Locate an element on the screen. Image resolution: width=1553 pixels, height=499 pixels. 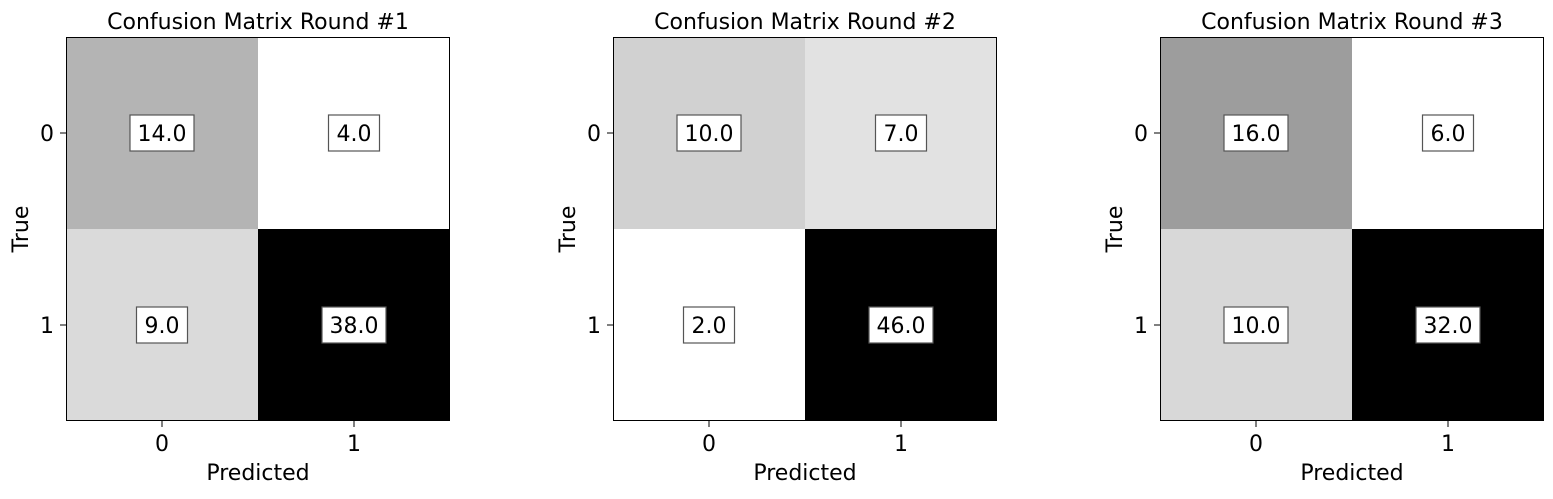
value-label-r1-c1: 38.0 is located at coordinates (354, 326).